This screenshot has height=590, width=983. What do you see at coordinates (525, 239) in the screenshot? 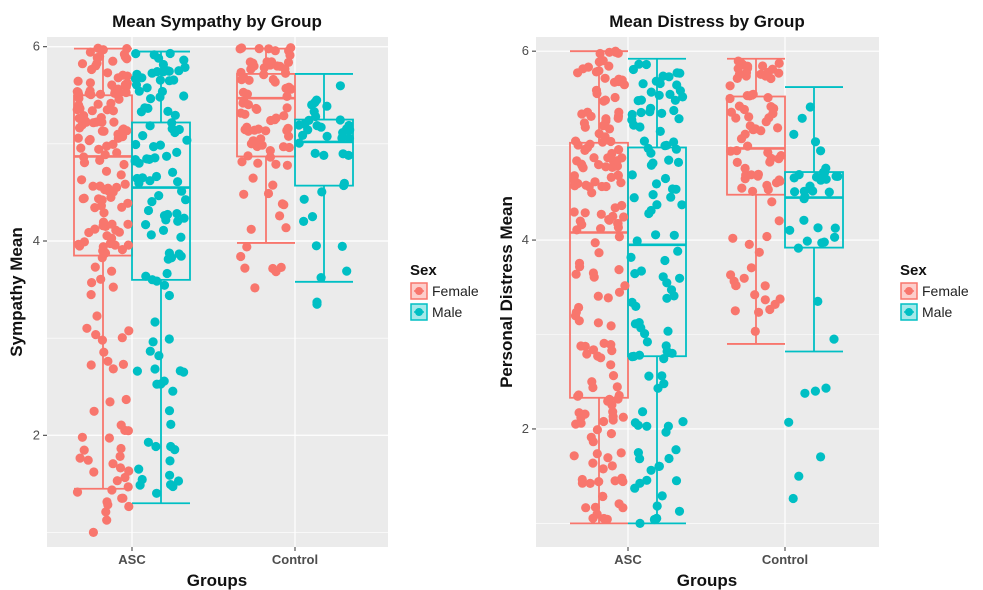
I see `y-tick-label: 4` at bounding box center [525, 239].